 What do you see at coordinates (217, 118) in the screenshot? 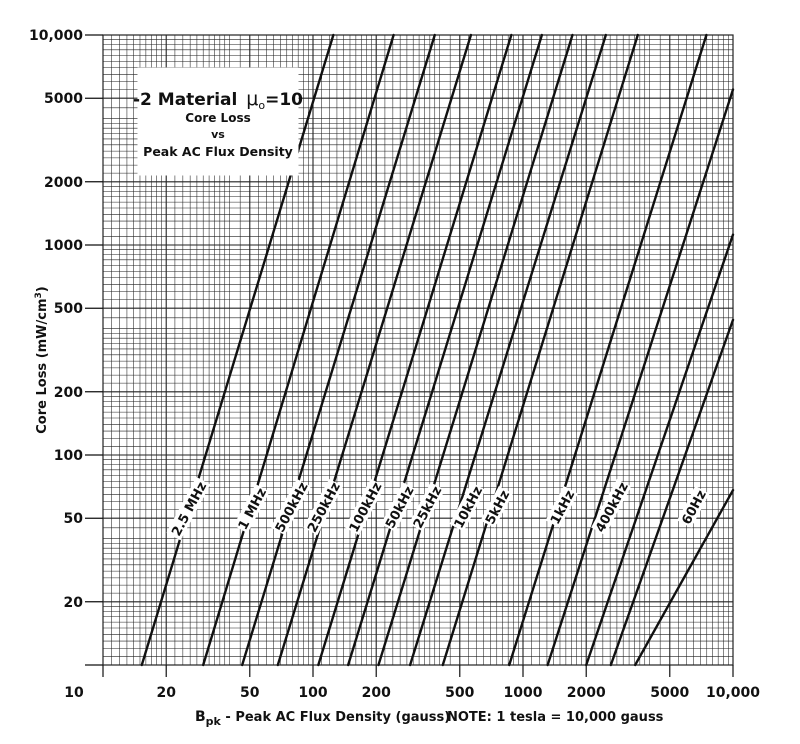
I see `chart-subtitle-1: Core Loss` at bounding box center [217, 118].